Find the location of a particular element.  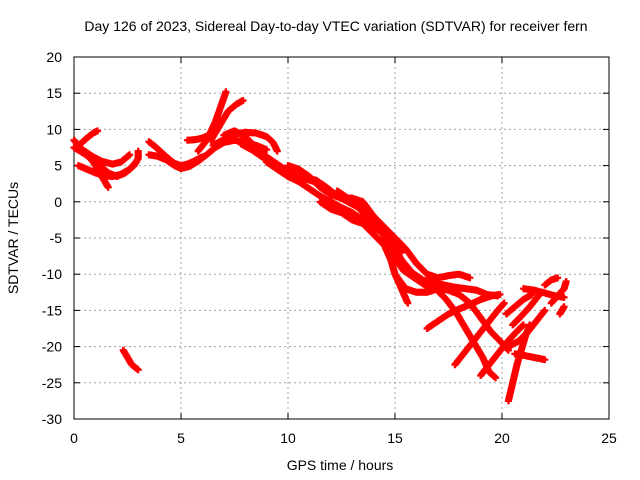

y-axis-label: SDTVAR / TECUs is located at coordinates (13, 238).